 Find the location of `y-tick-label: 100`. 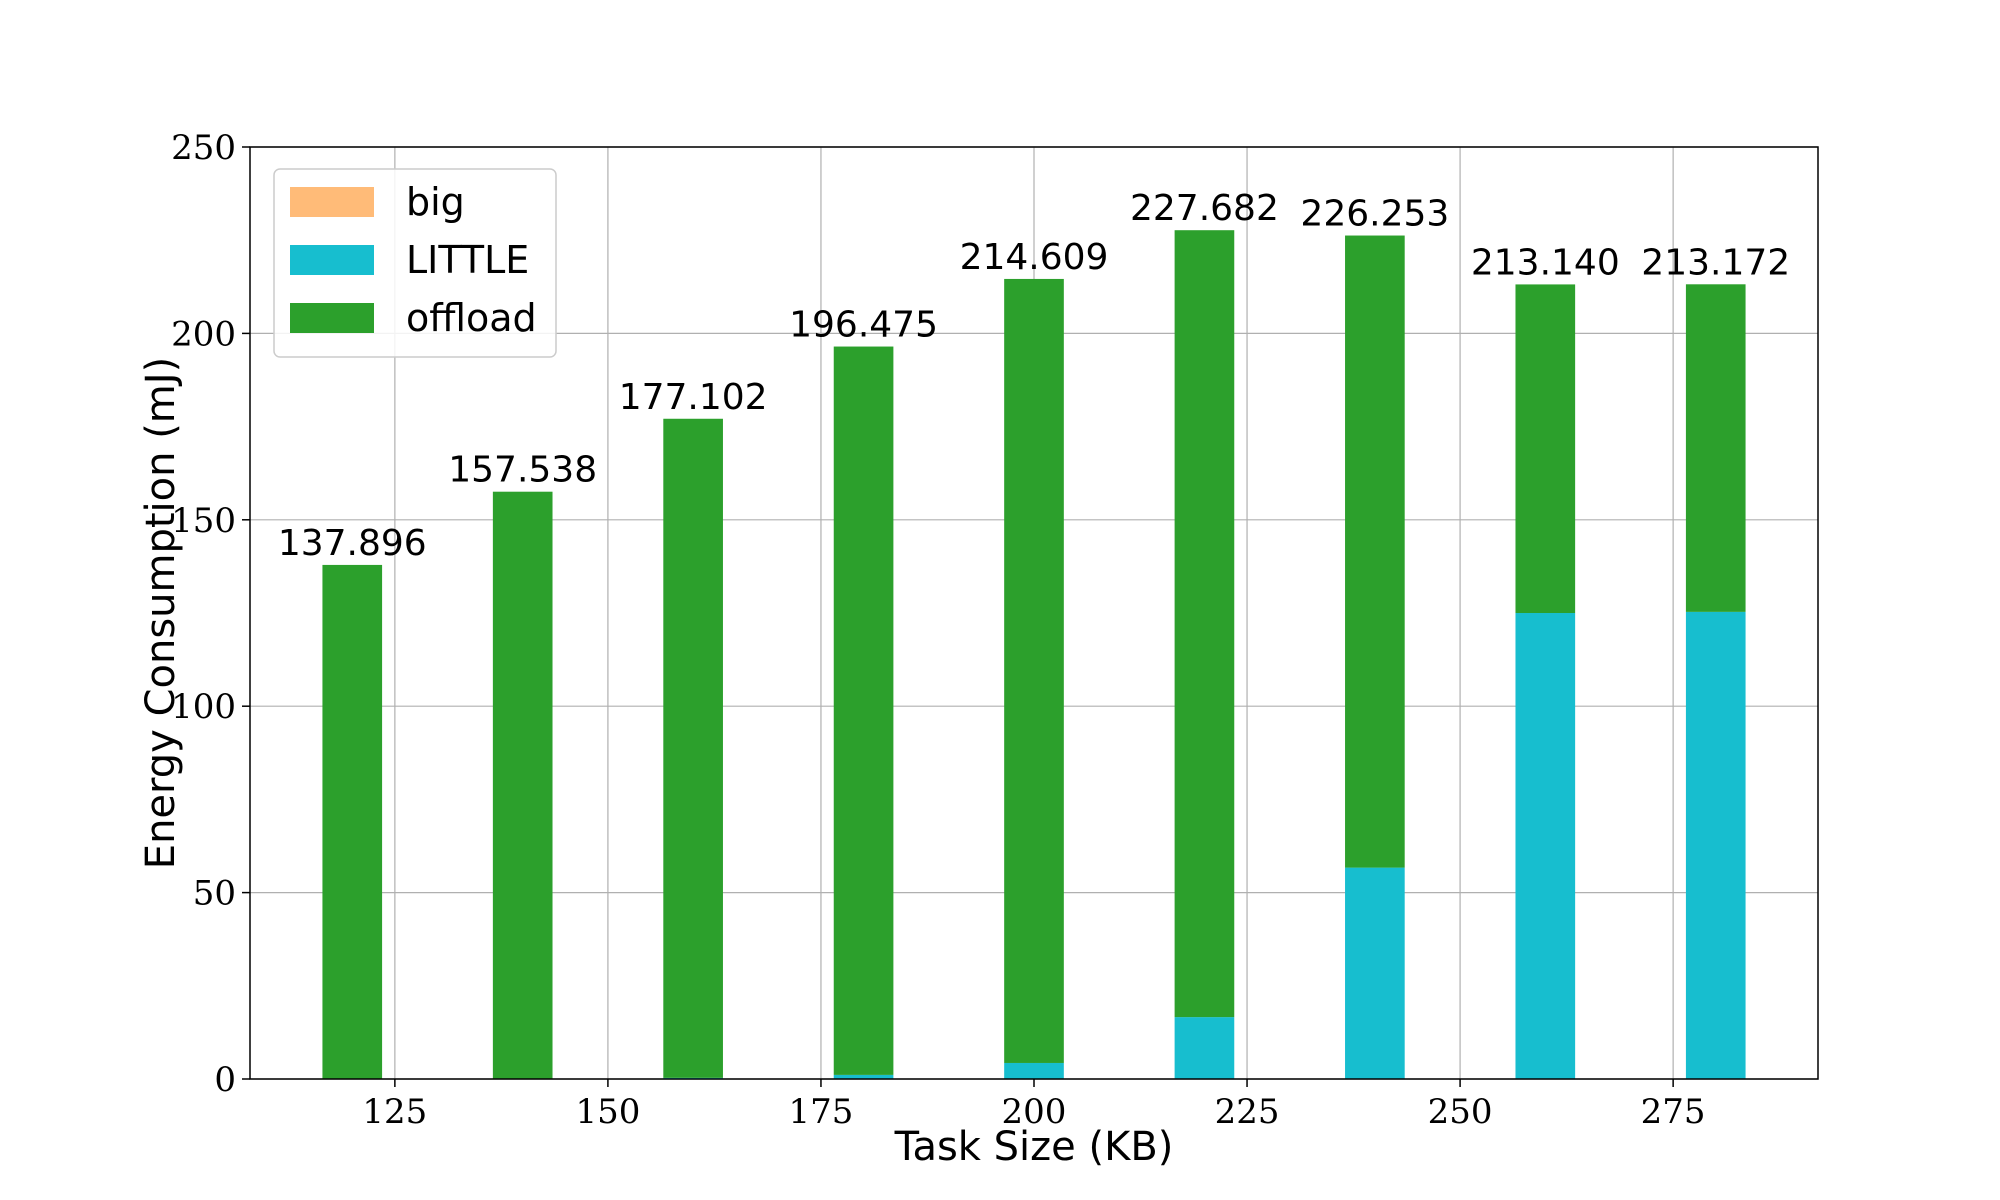

y-tick-label: 100 is located at coordinates (203, 707).